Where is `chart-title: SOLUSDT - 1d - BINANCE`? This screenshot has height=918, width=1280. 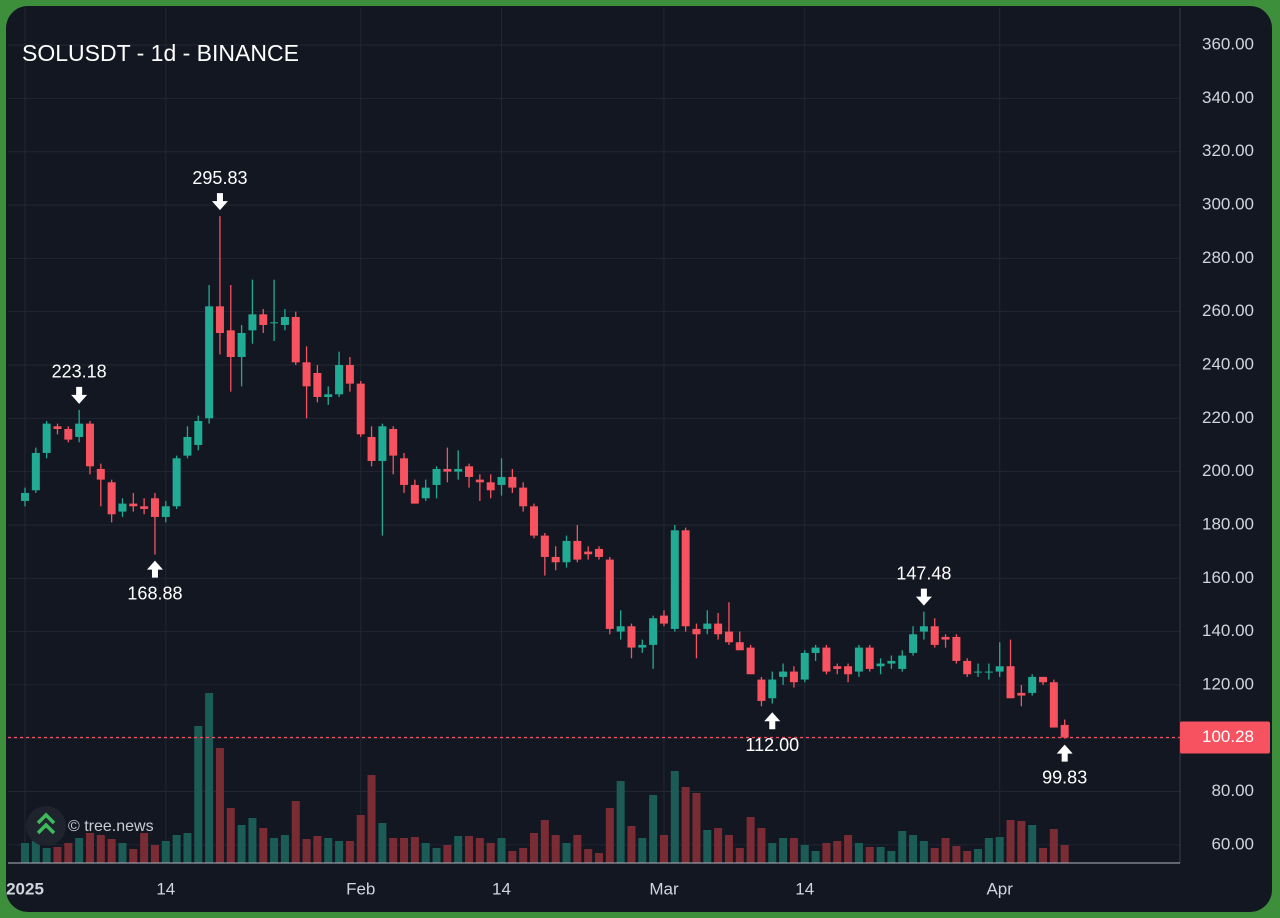 chart-title: SOLUSDT - 1d - BINANCE is located at coordinates (160, 53).